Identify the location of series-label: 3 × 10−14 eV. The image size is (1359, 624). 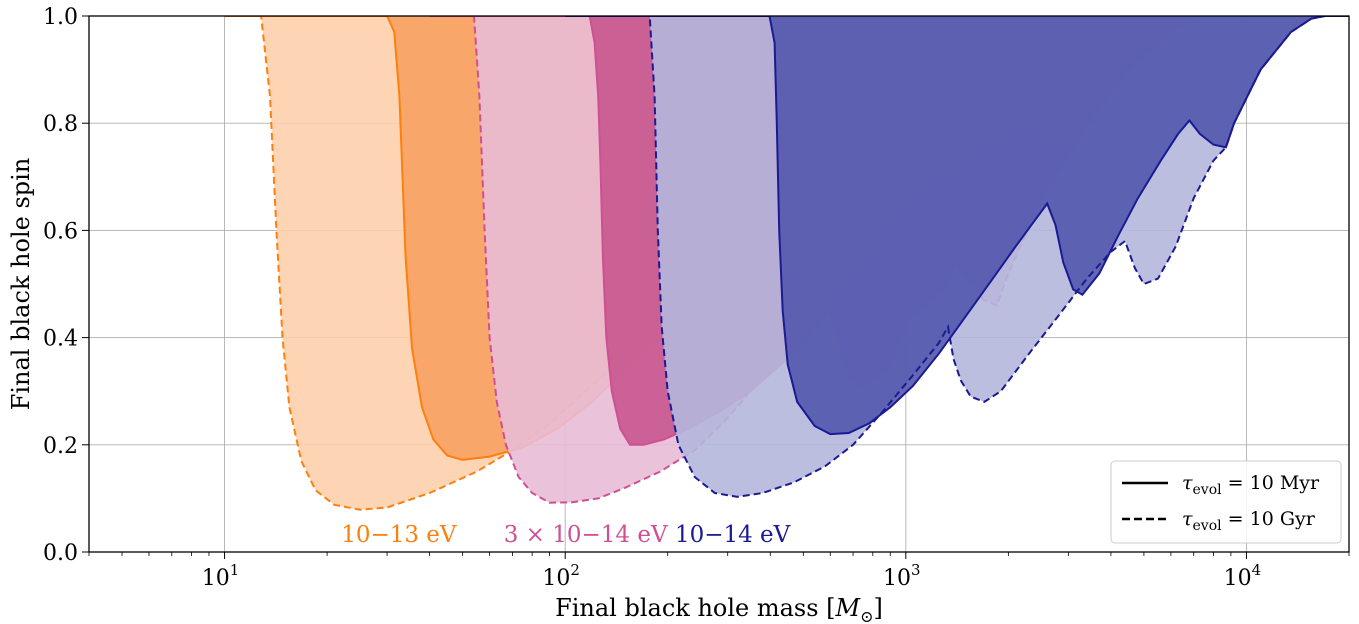
(586, 535).